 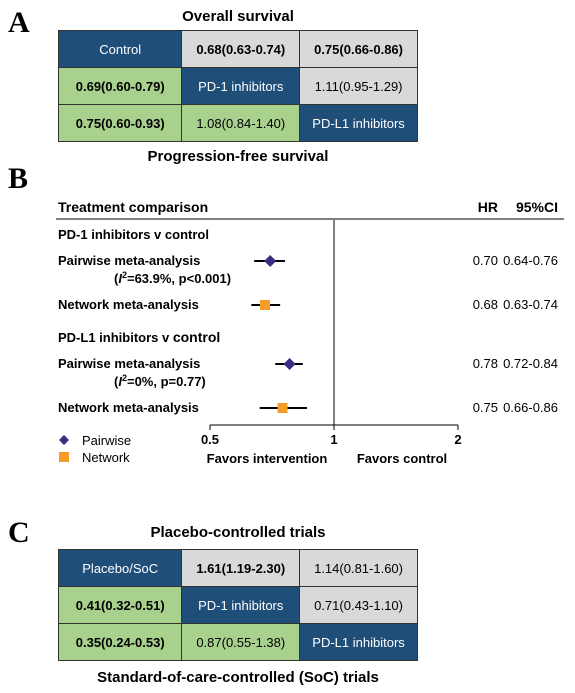 I want to click on estimate-cell: 1.08(0.84-1.40), so click(x=241, y=123).